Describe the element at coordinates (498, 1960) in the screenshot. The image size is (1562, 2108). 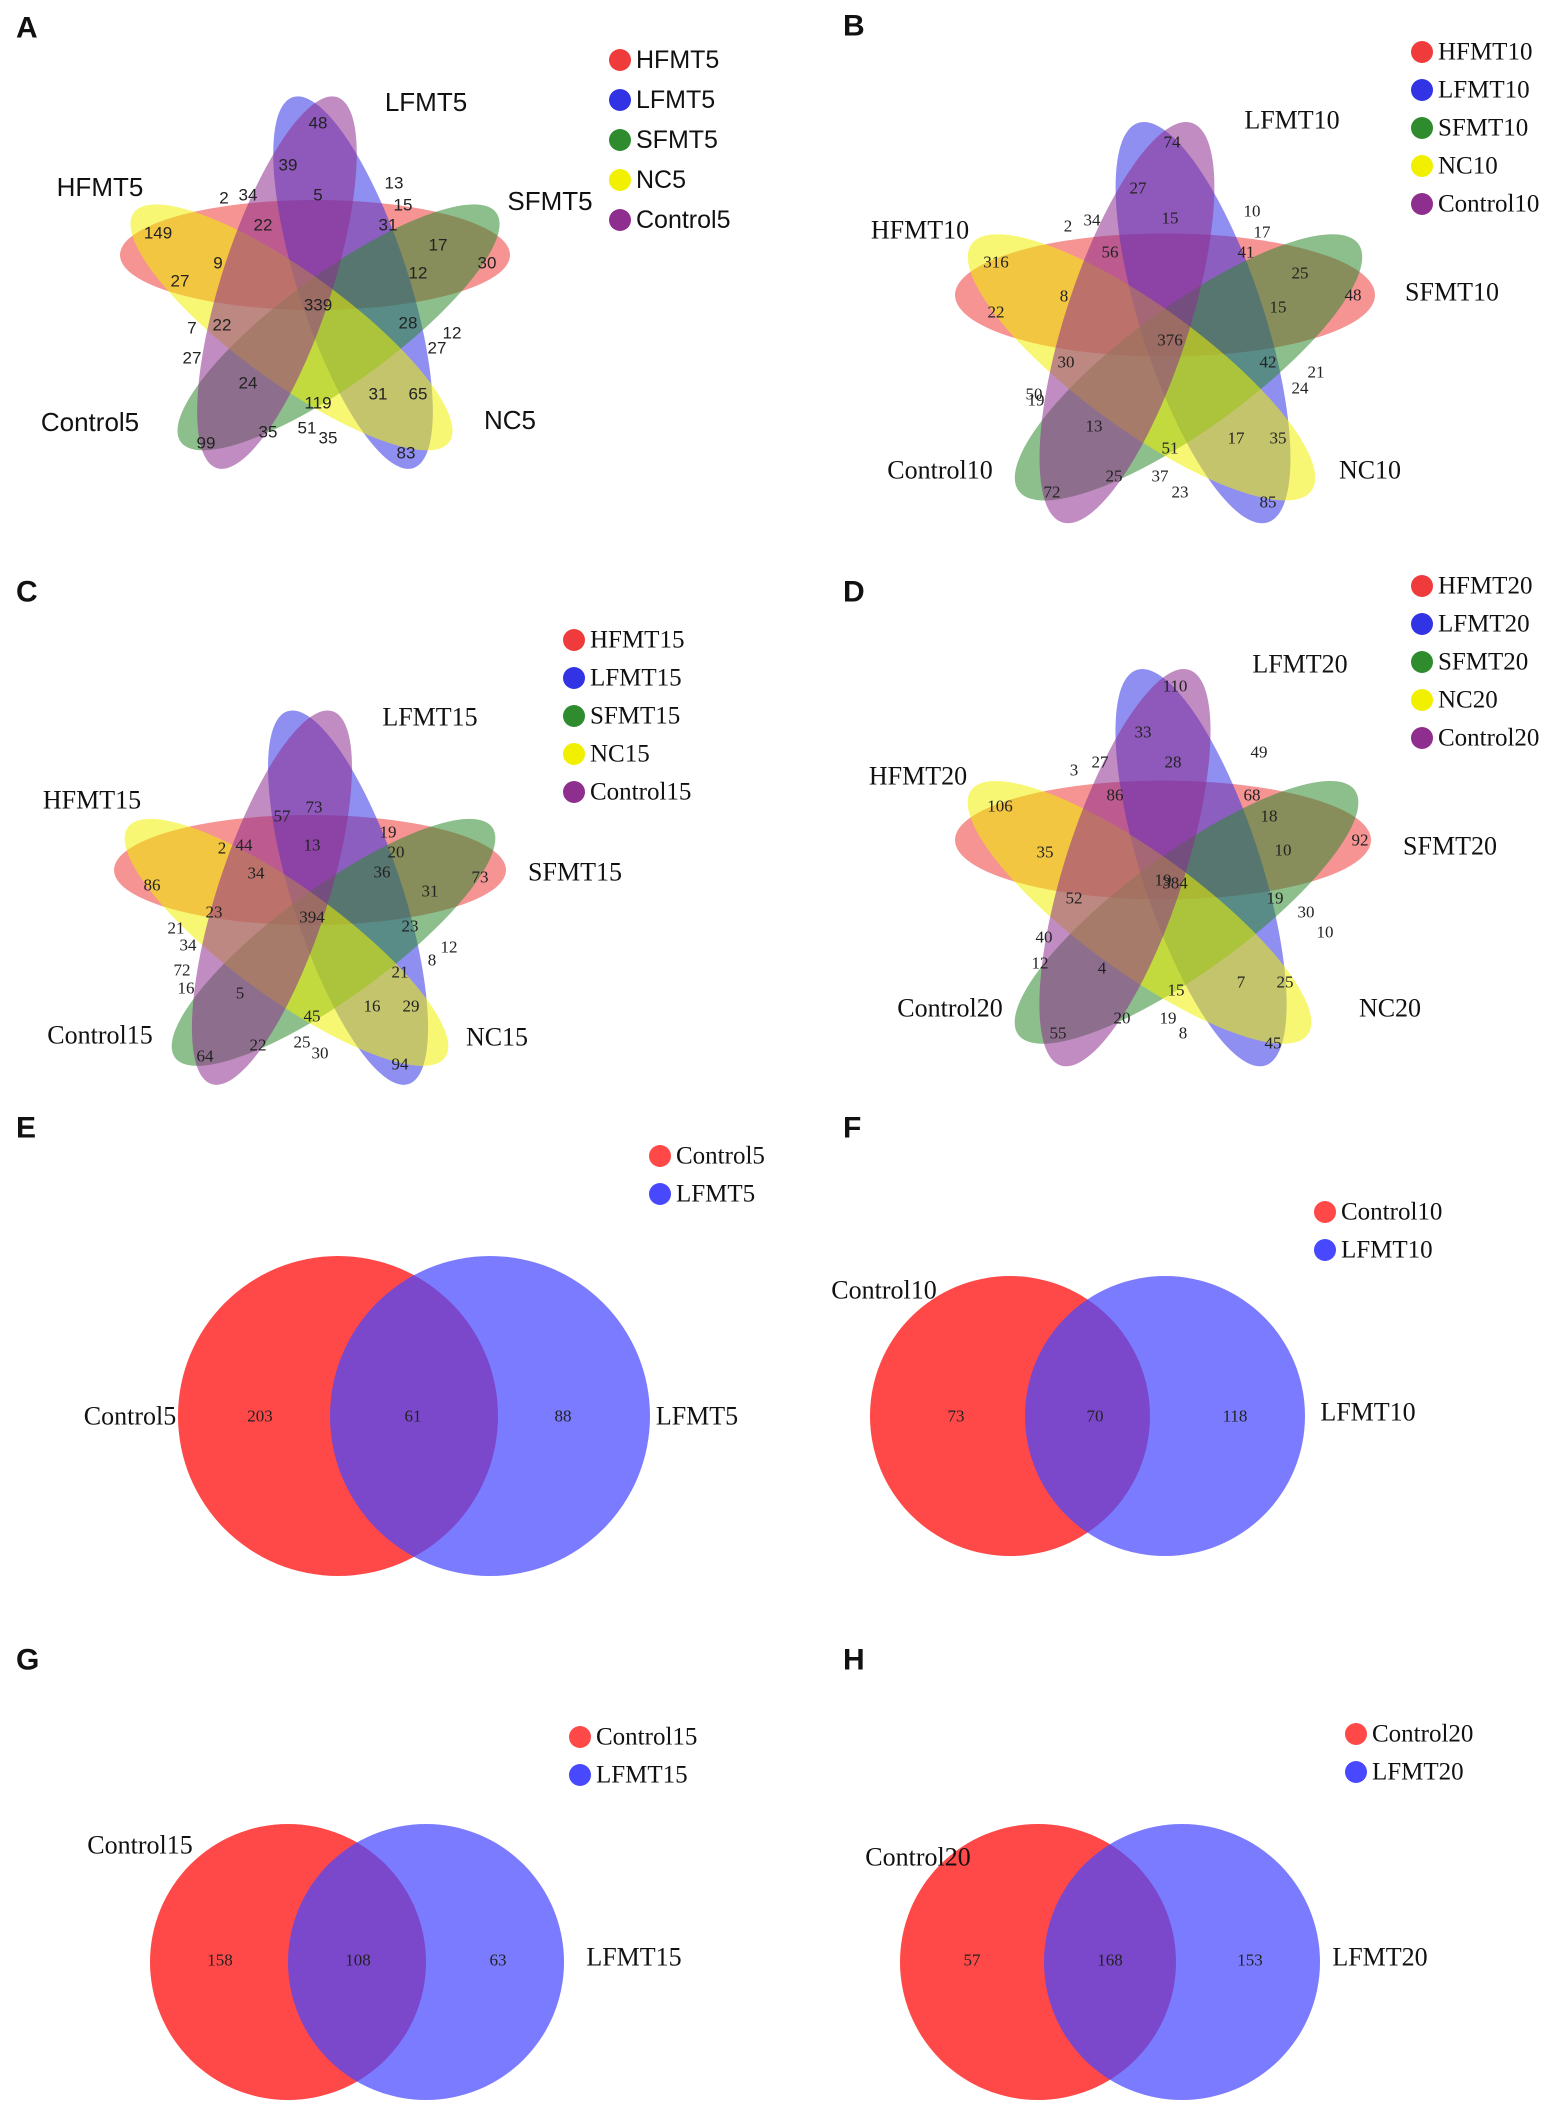
I see `count-only-second: 63` at that location.